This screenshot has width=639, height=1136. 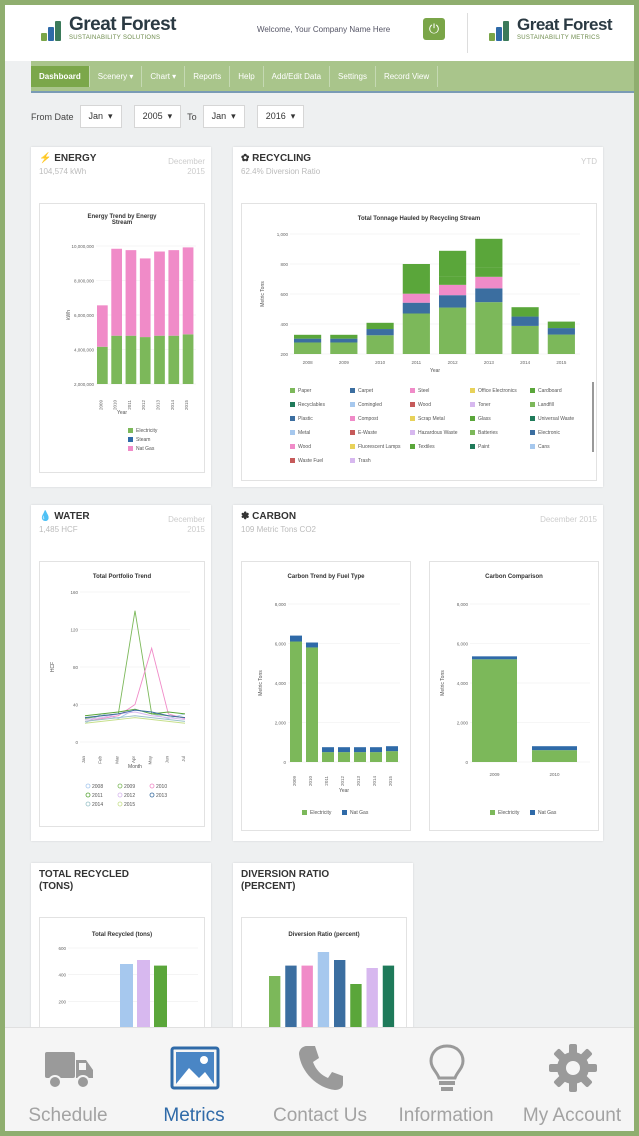 I want to click on x-tick-label: May, so click(x=150, y=759).